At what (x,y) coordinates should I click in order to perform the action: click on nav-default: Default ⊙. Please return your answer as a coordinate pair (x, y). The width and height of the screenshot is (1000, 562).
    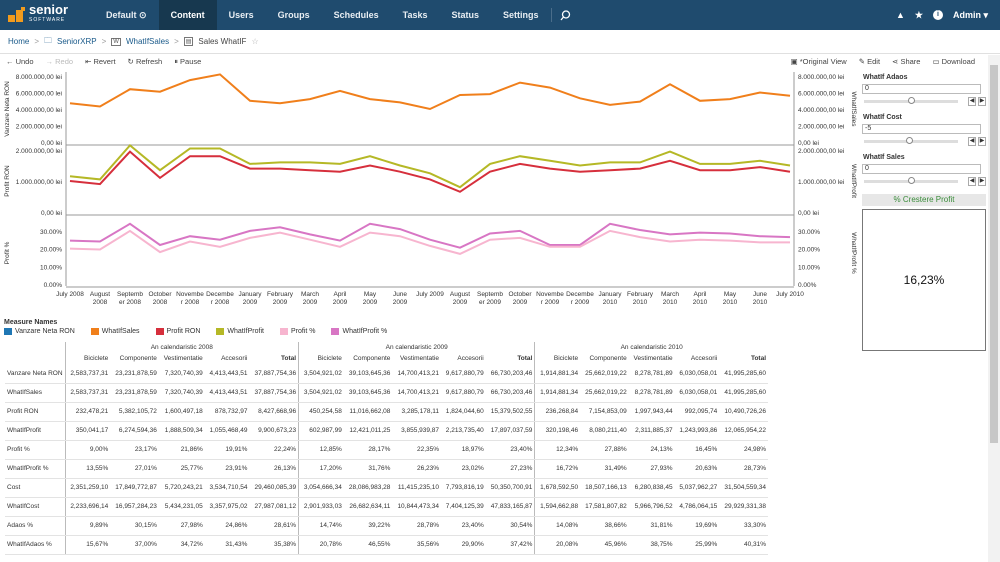
    Looking at the image, I should click on (126, 15).